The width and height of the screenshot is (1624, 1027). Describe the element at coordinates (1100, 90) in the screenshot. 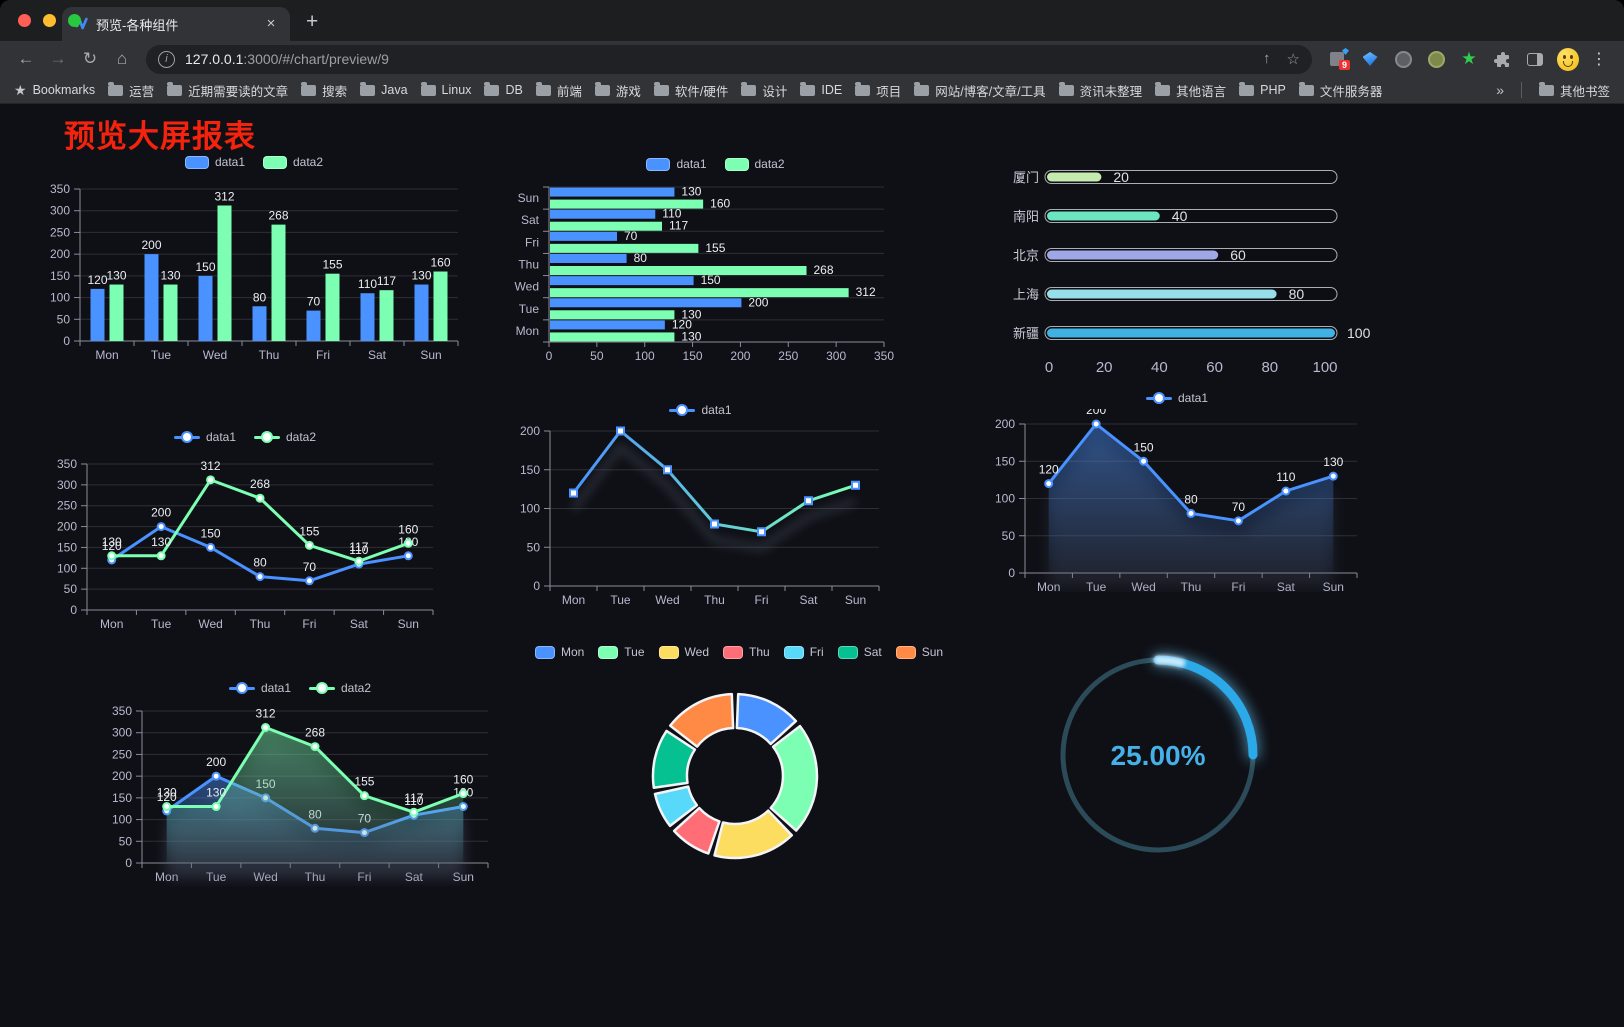

I see `bookmark-folder: 资讯未整理` at that location.